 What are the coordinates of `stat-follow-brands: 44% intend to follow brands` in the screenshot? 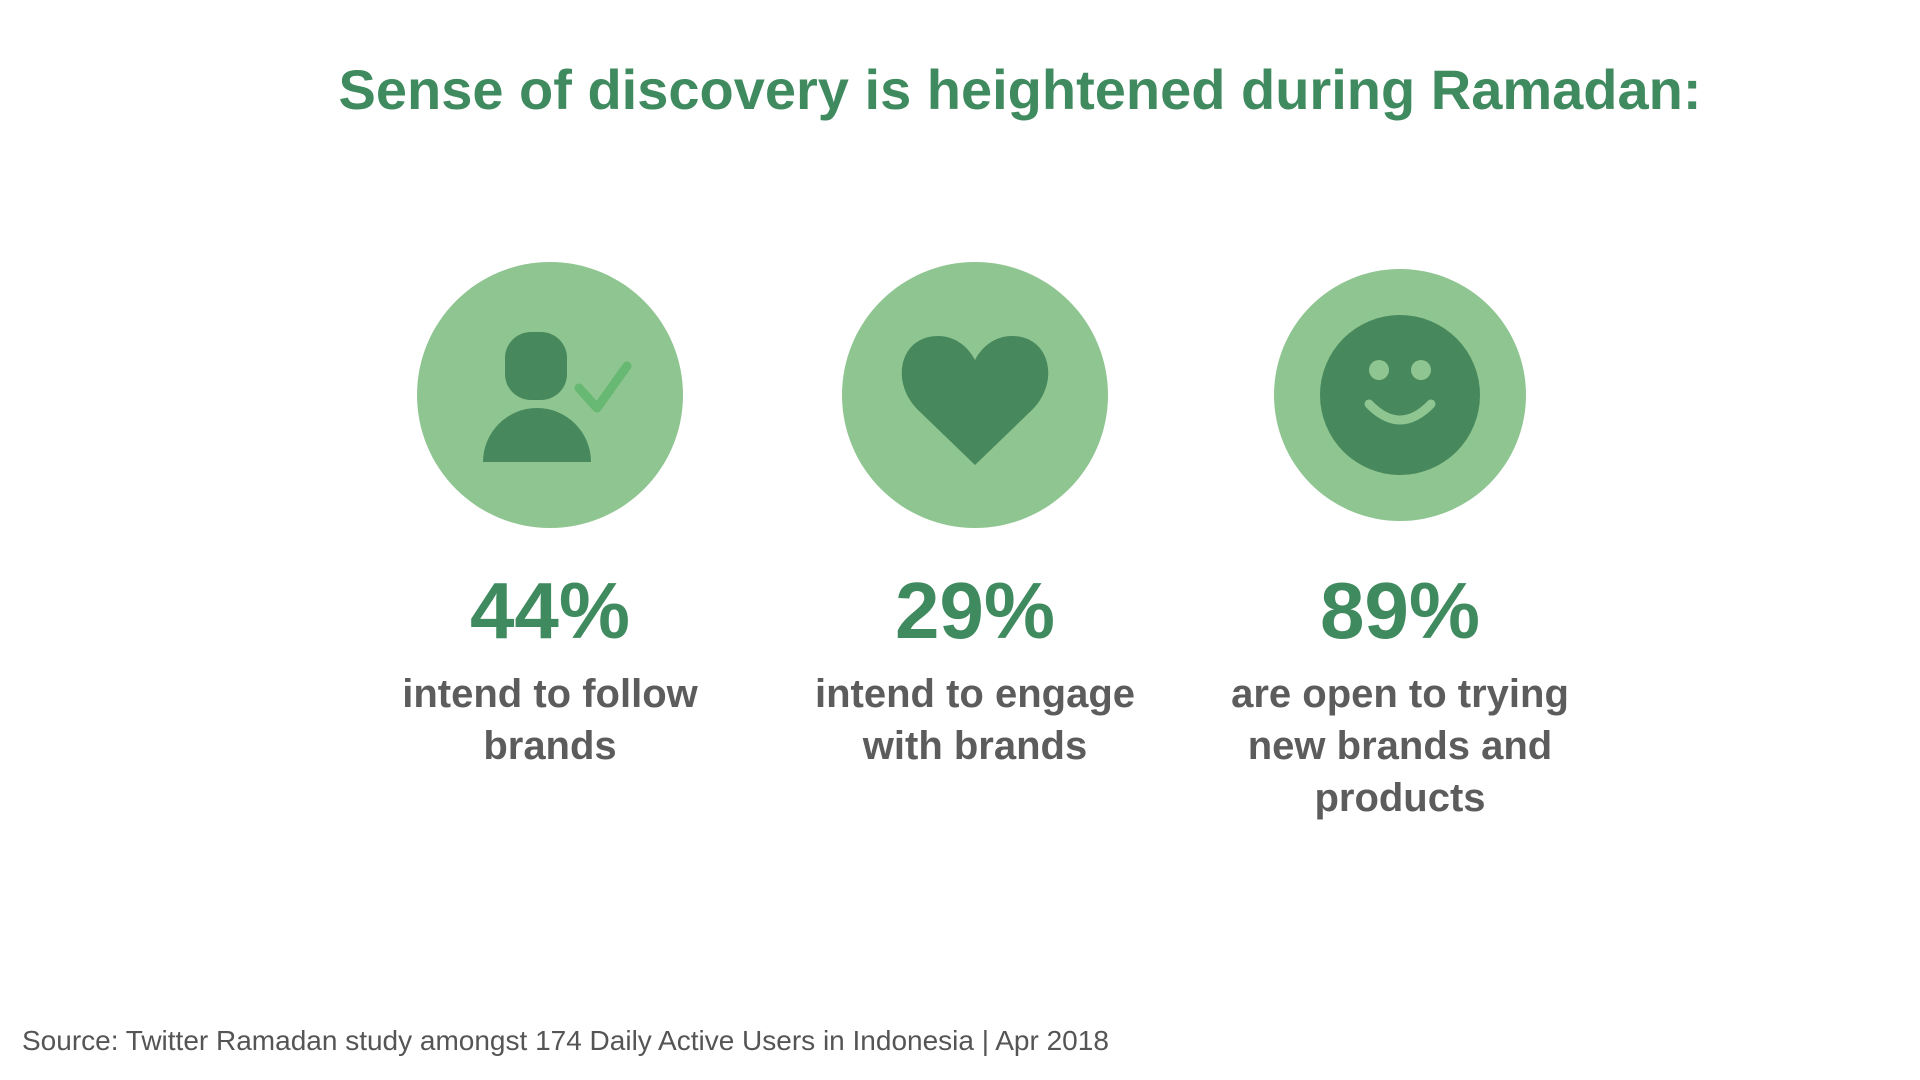 It's located at (550, 517).